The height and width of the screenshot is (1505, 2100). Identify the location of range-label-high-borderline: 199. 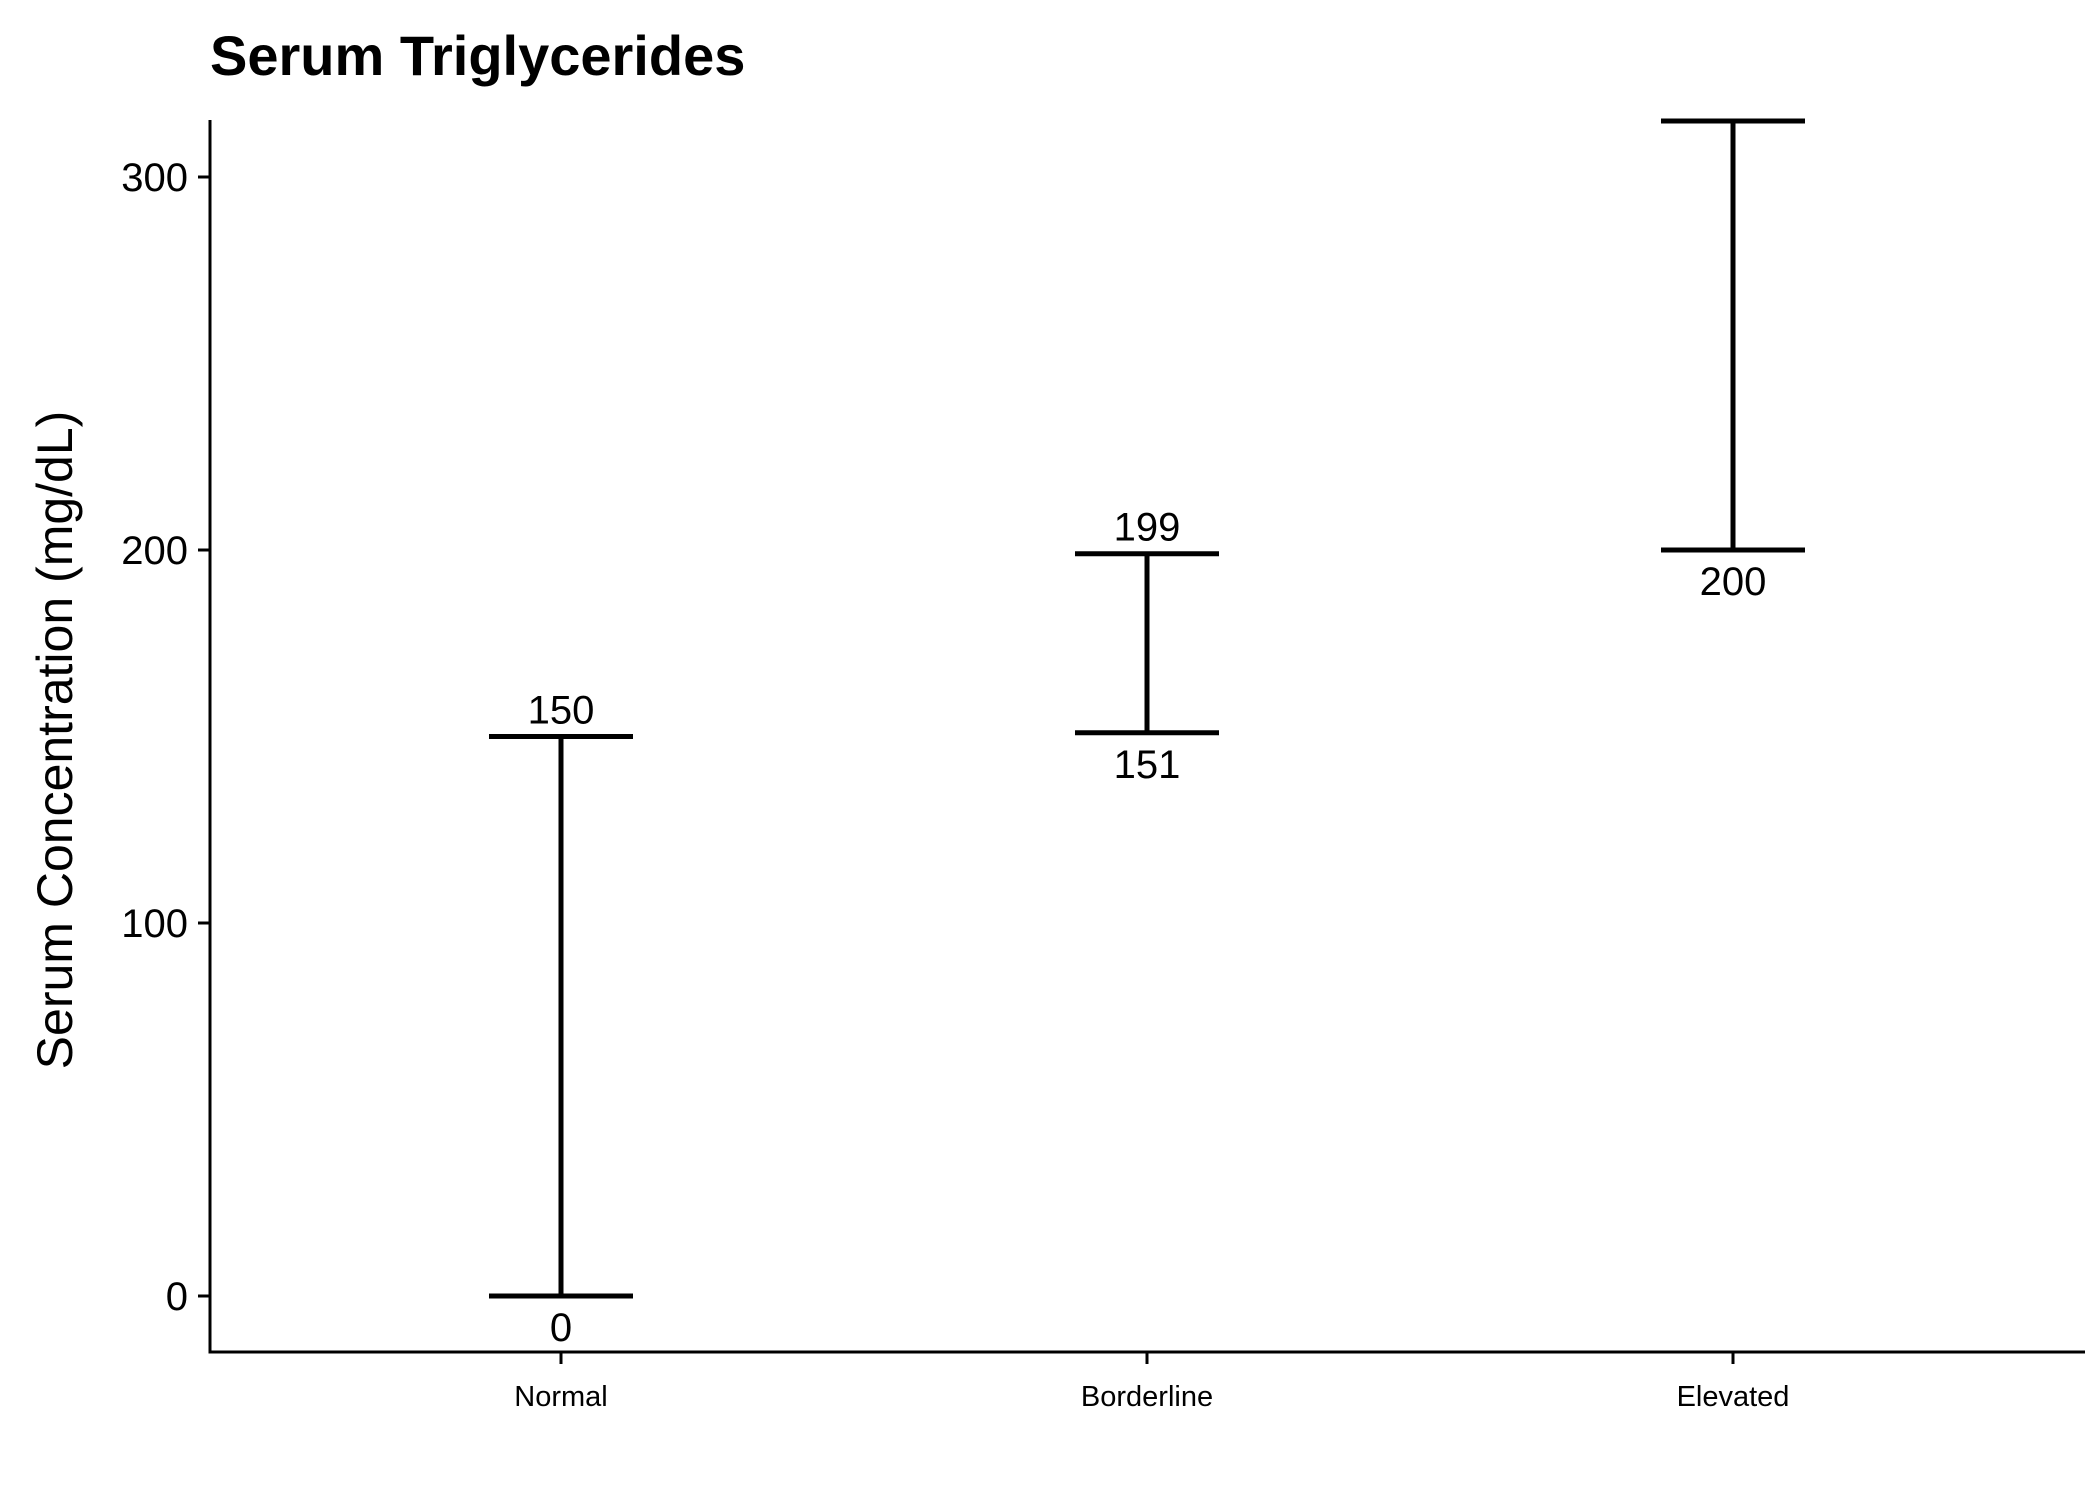
(1147, 528).